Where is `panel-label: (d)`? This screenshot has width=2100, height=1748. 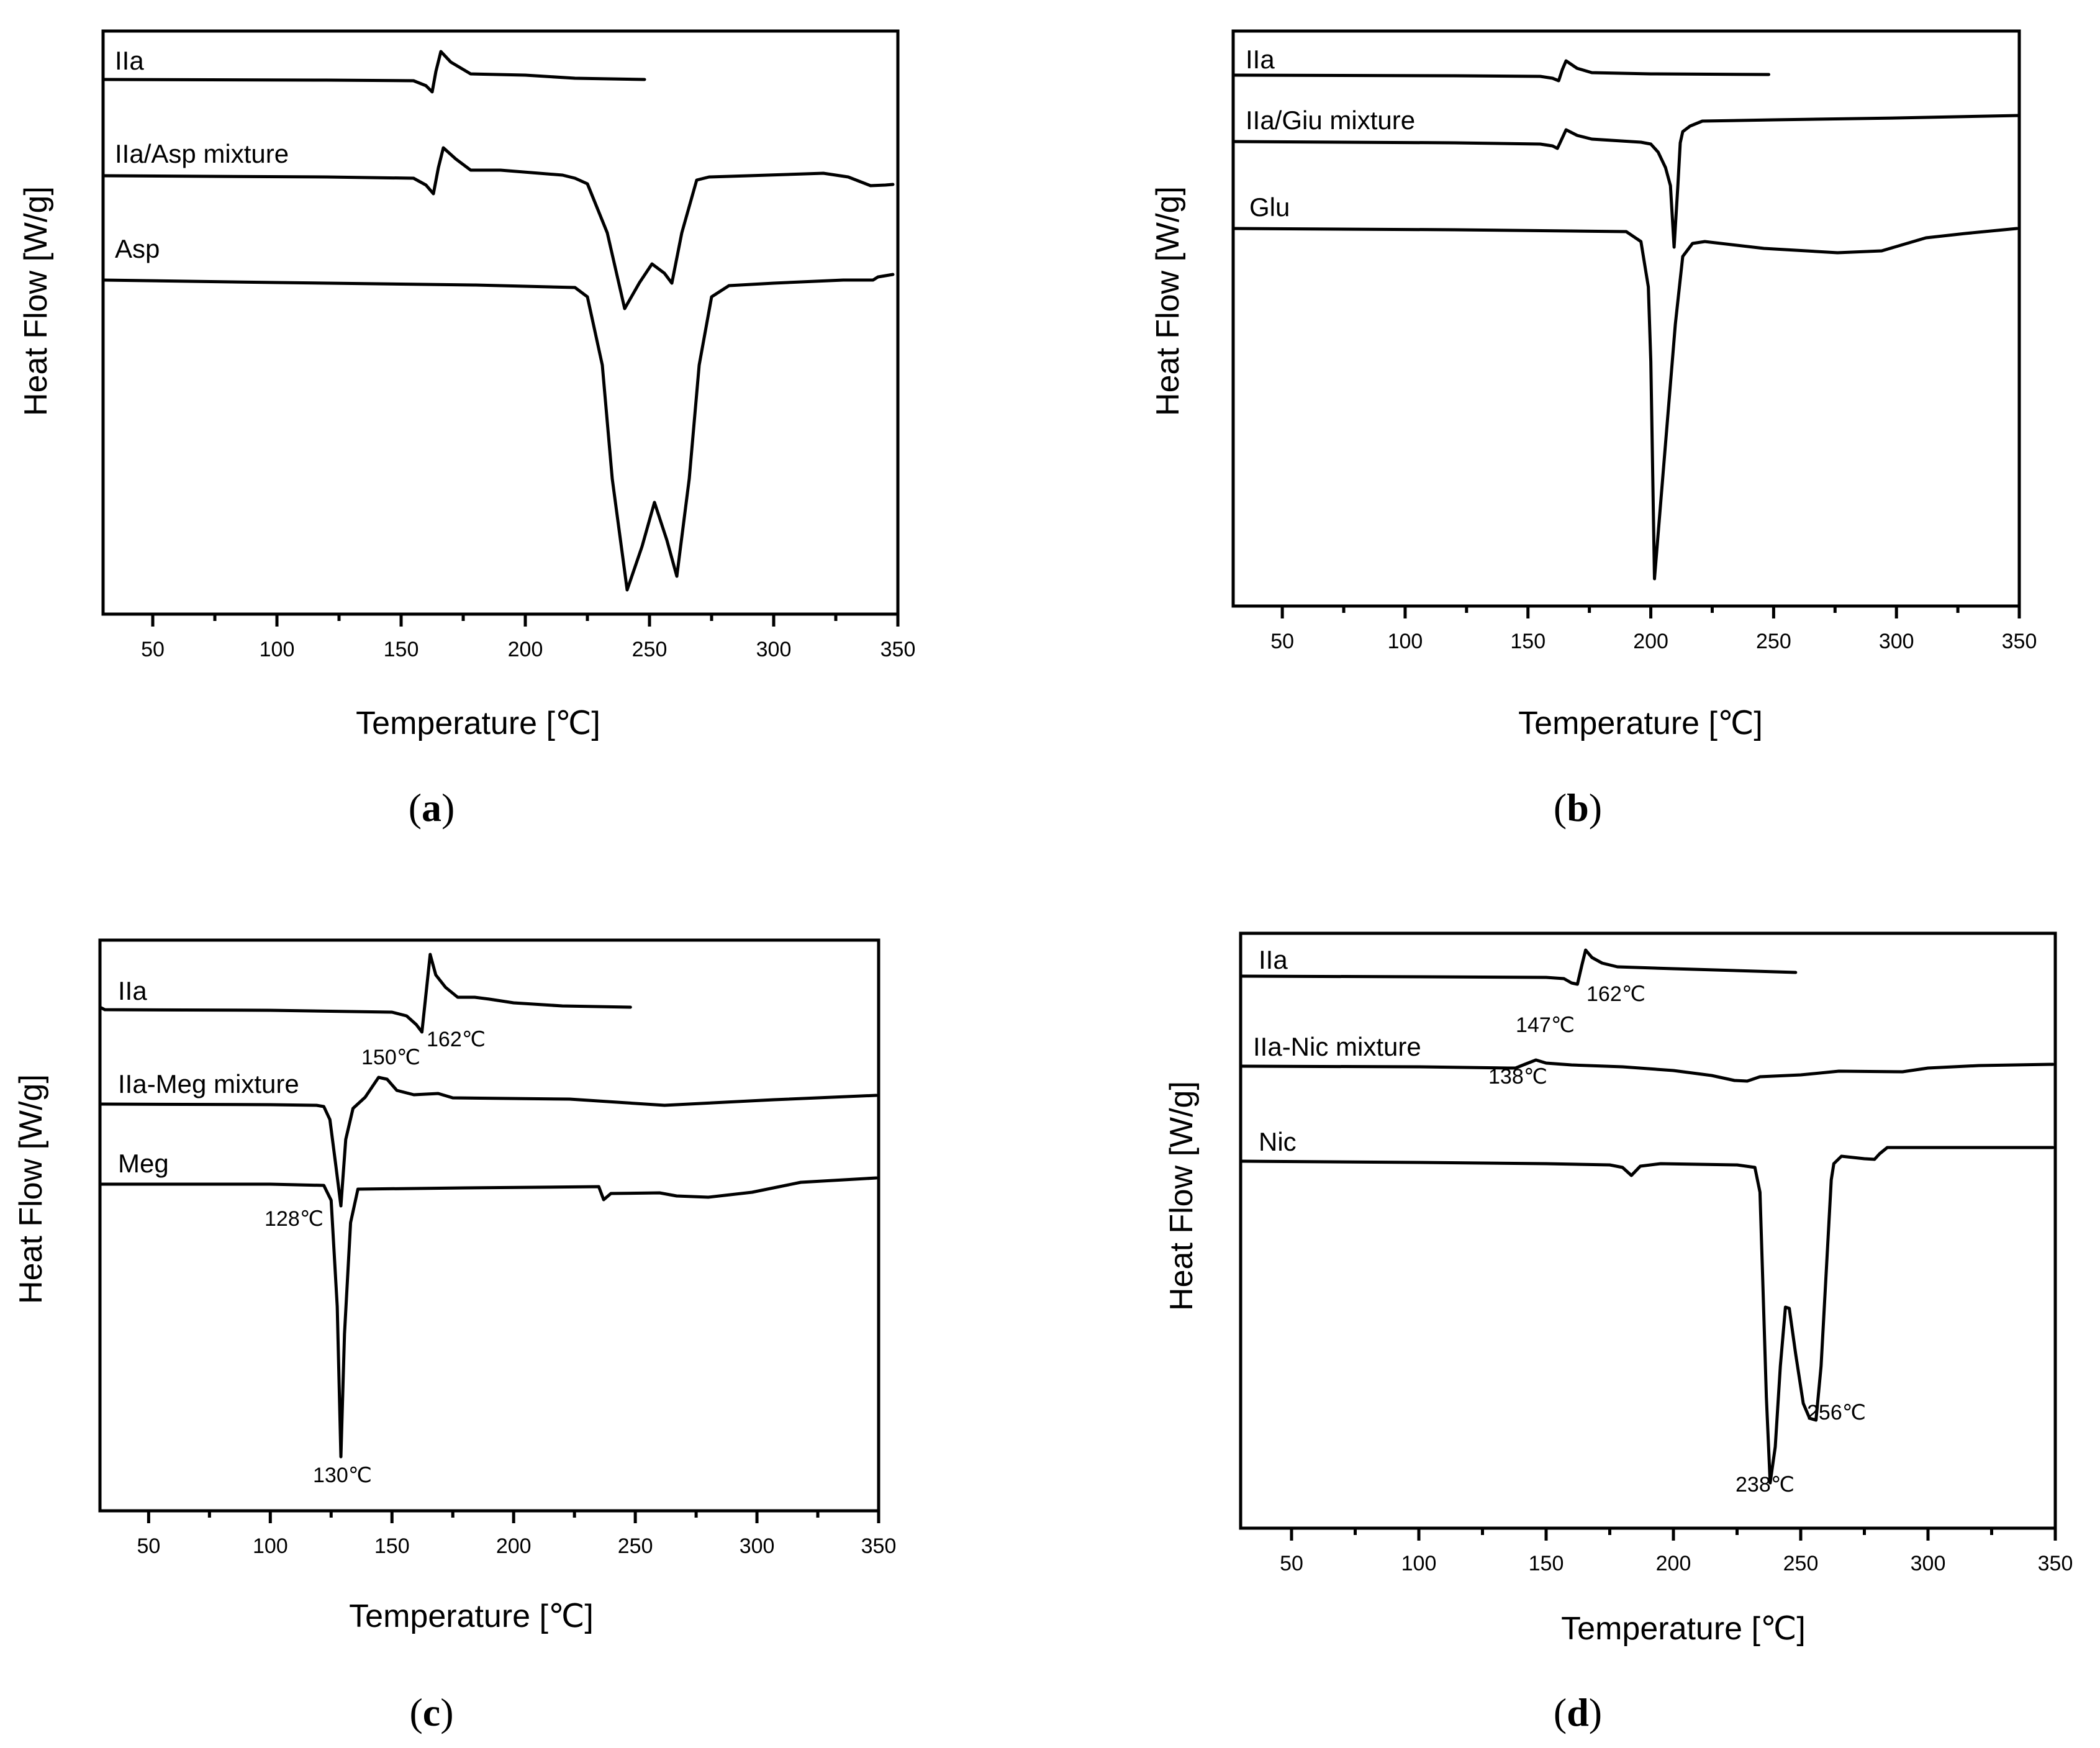
panel-label: (d) is located at coordinates (1578, 1712).